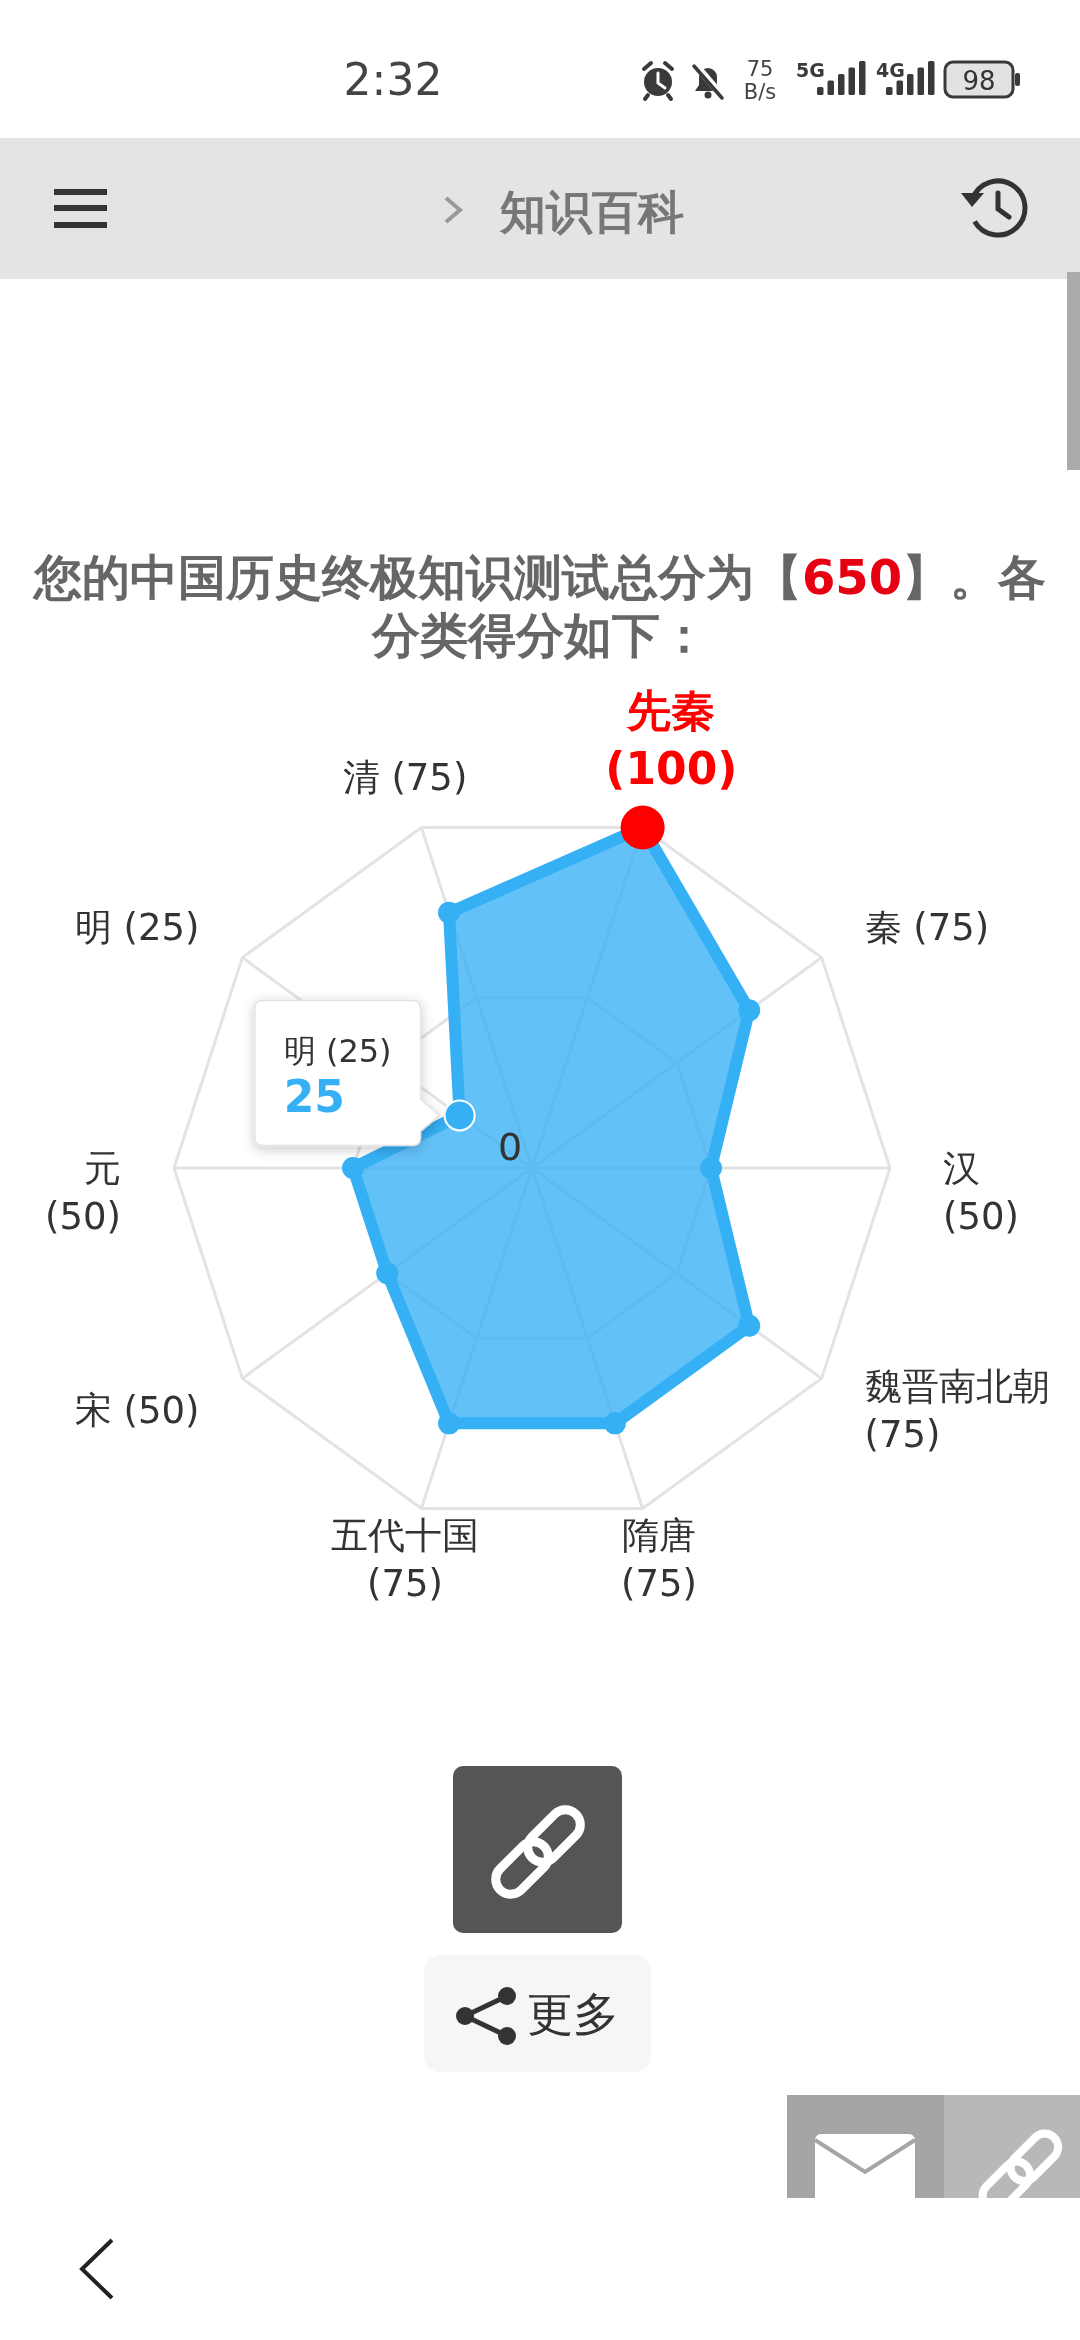 The width and height of the screenshot is (1080, 2340). I want to click on category-label: 先秦 (100), so click(671, 739).